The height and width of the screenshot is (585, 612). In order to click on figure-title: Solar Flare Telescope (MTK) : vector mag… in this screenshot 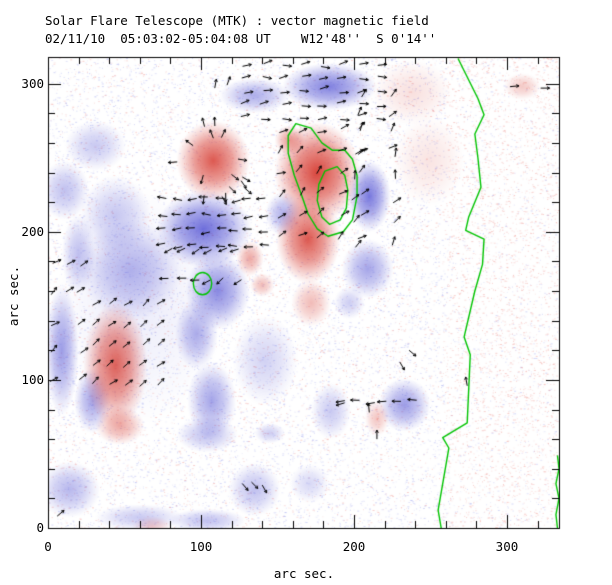, I will do `click(237, 20)`.